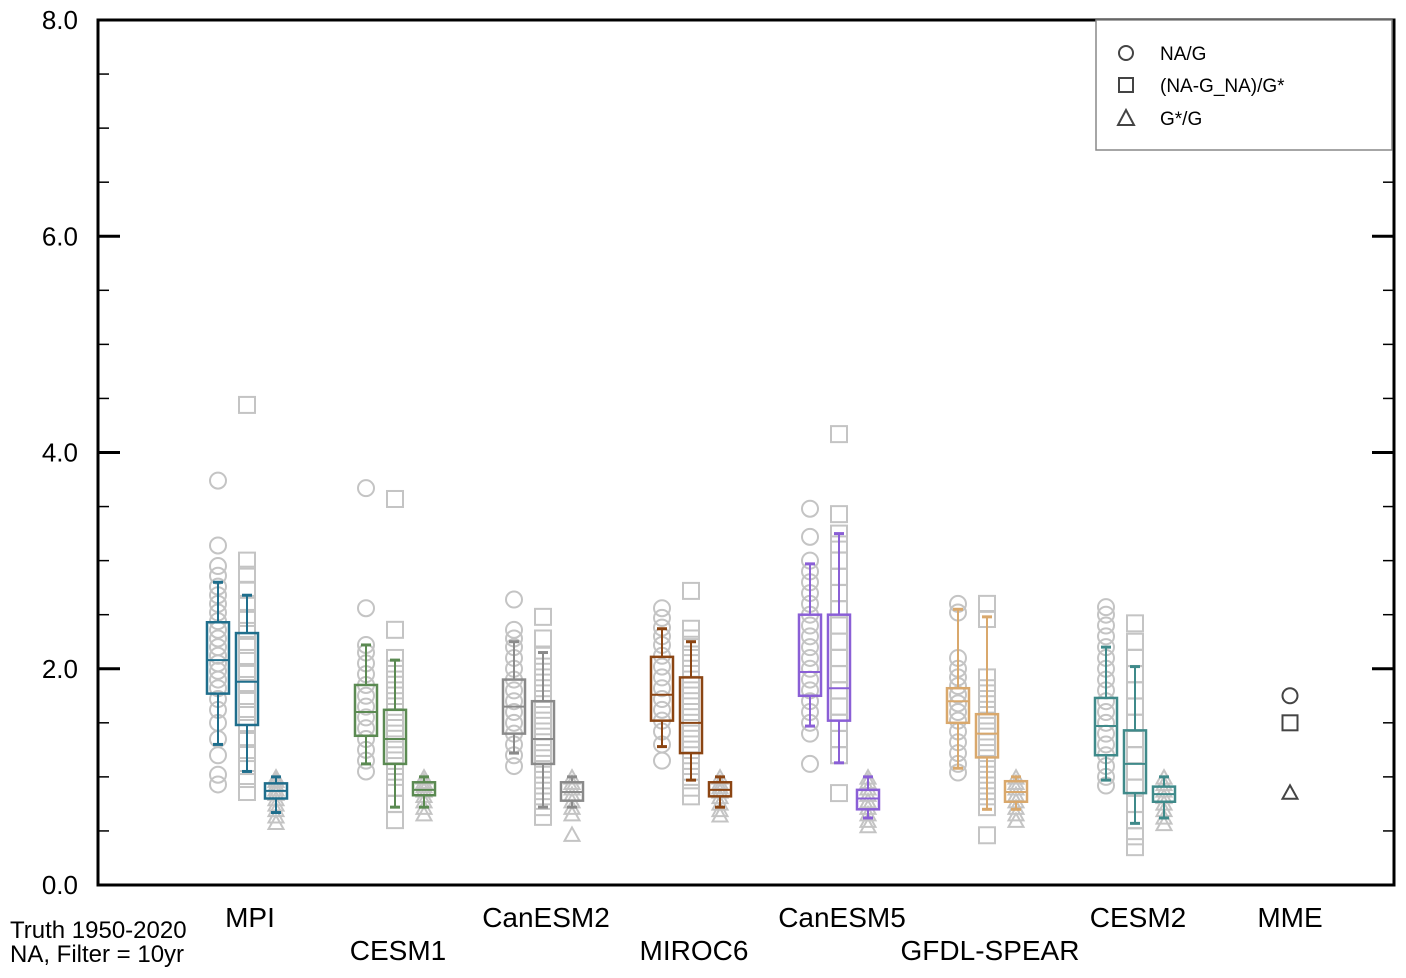 The image size is (1406, 978). I want to click on legend-label-gstar-g: G*/G, so click(1181, 119).